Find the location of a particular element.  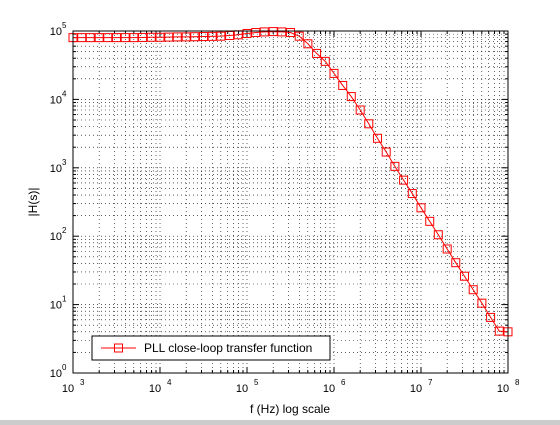

legend-label: PLL close-loop transfer function is located at coordinates (228, 348).